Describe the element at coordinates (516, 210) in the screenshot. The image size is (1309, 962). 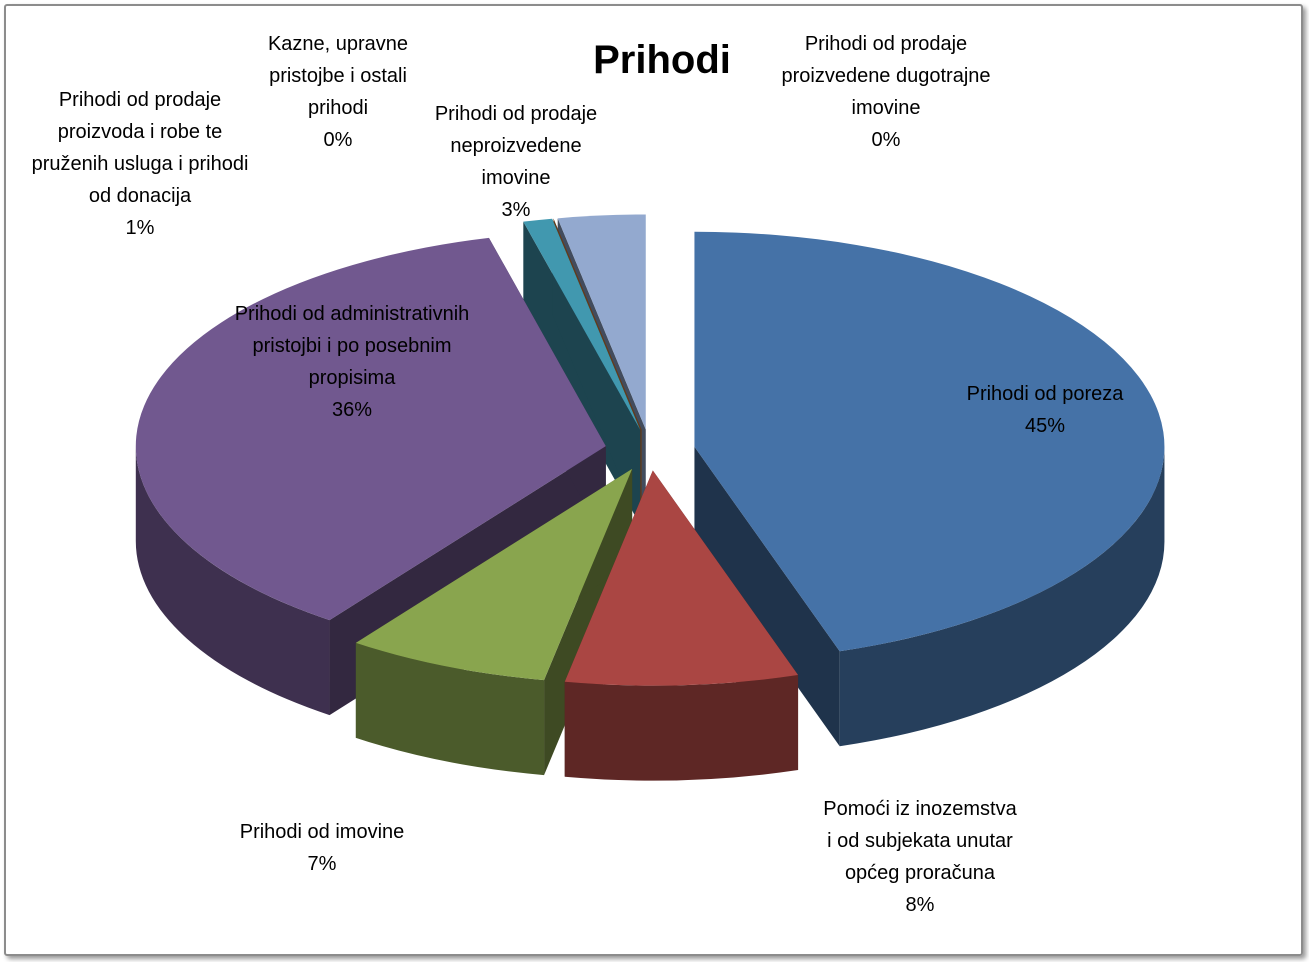
I see `slice-percent: 3%` at that location.